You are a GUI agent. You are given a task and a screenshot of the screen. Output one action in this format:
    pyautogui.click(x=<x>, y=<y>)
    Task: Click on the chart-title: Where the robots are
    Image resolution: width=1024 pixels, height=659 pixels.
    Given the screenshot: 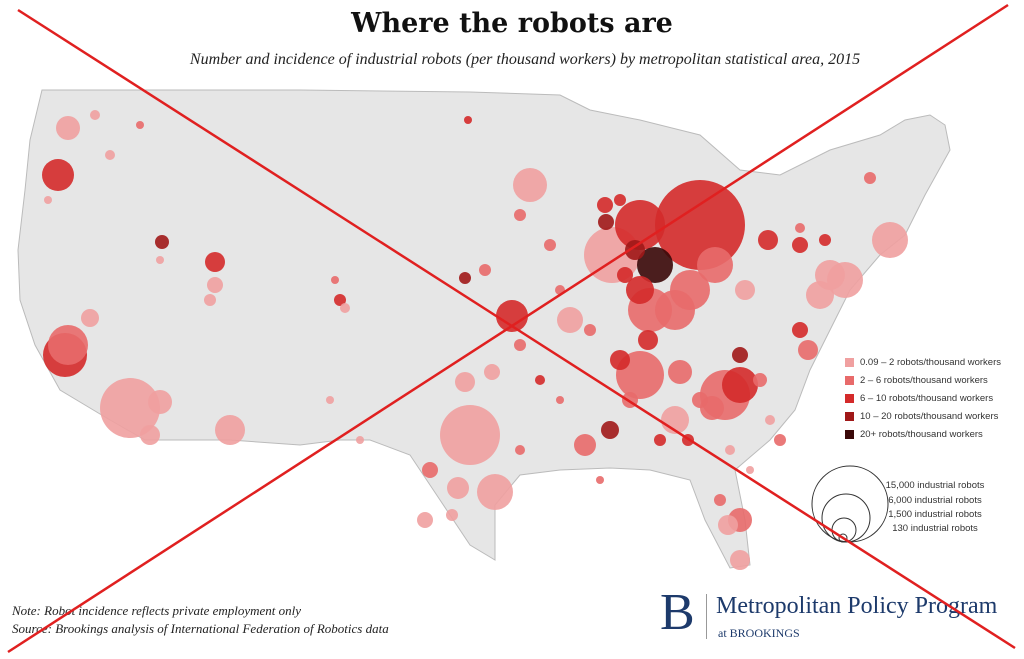 What is the action you would take?
    pyautogui.click(x=512, y=23)
    